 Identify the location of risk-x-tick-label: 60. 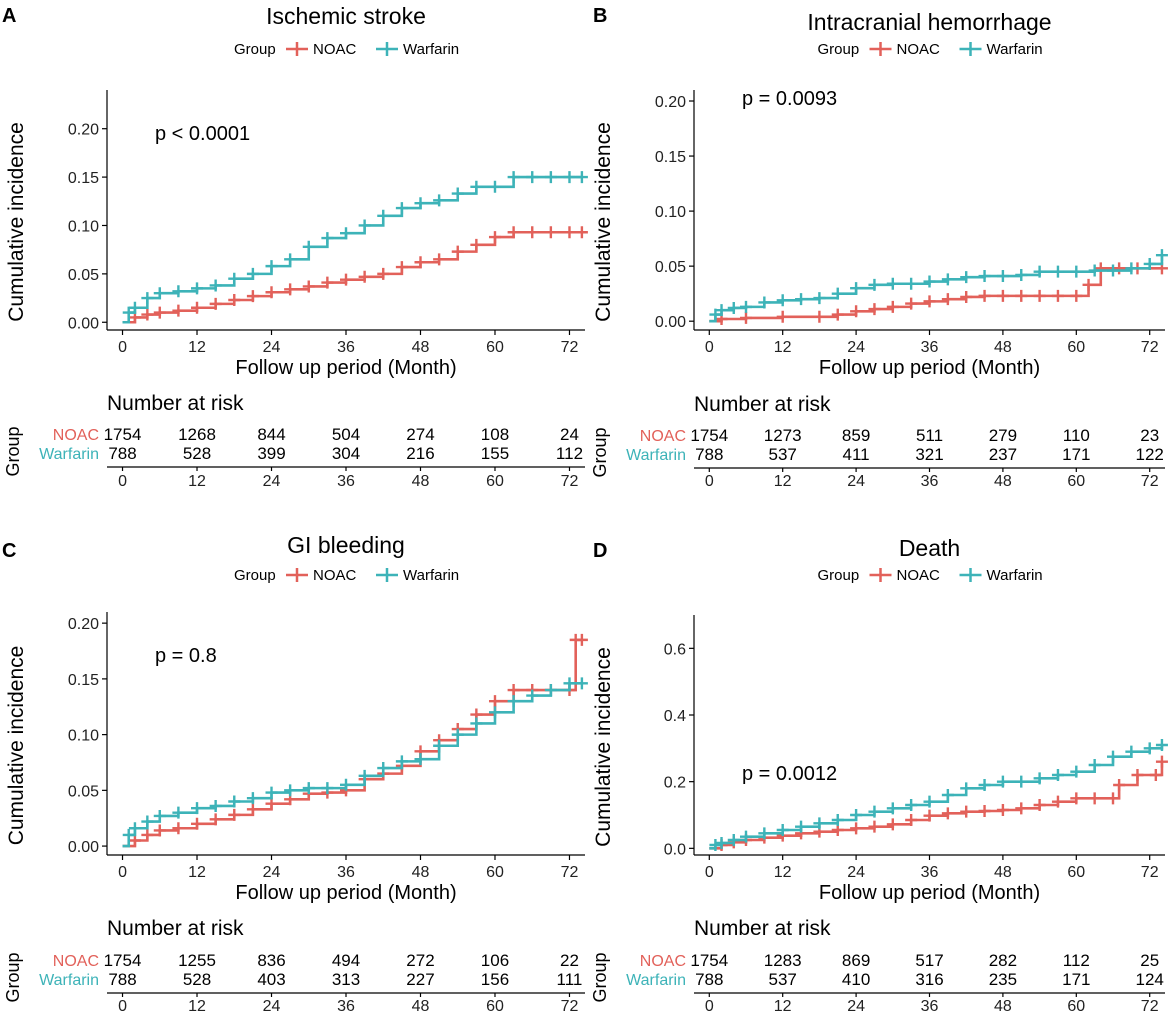
(495, 481).